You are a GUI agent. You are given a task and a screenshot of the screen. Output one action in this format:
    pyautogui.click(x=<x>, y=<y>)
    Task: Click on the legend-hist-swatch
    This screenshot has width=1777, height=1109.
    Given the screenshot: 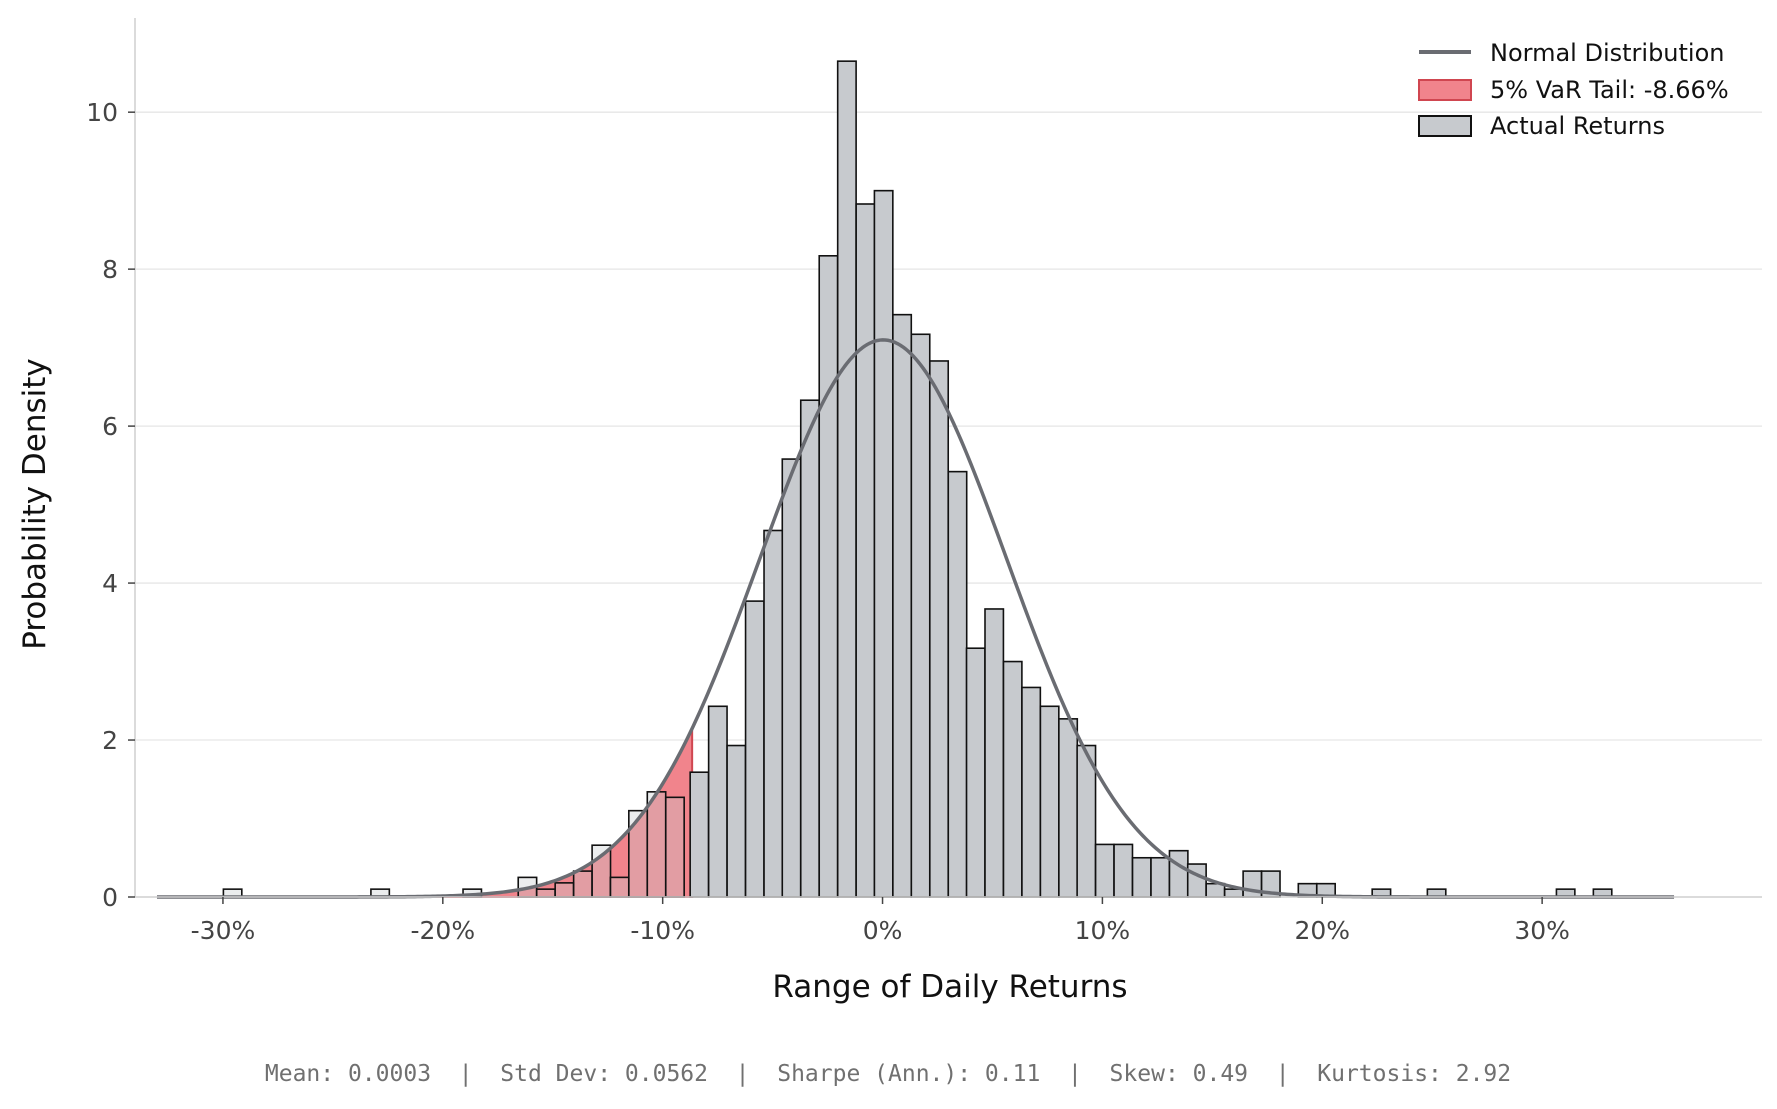 What is the action you would take?
    pyautogui.click(x=1445, y=126)
    